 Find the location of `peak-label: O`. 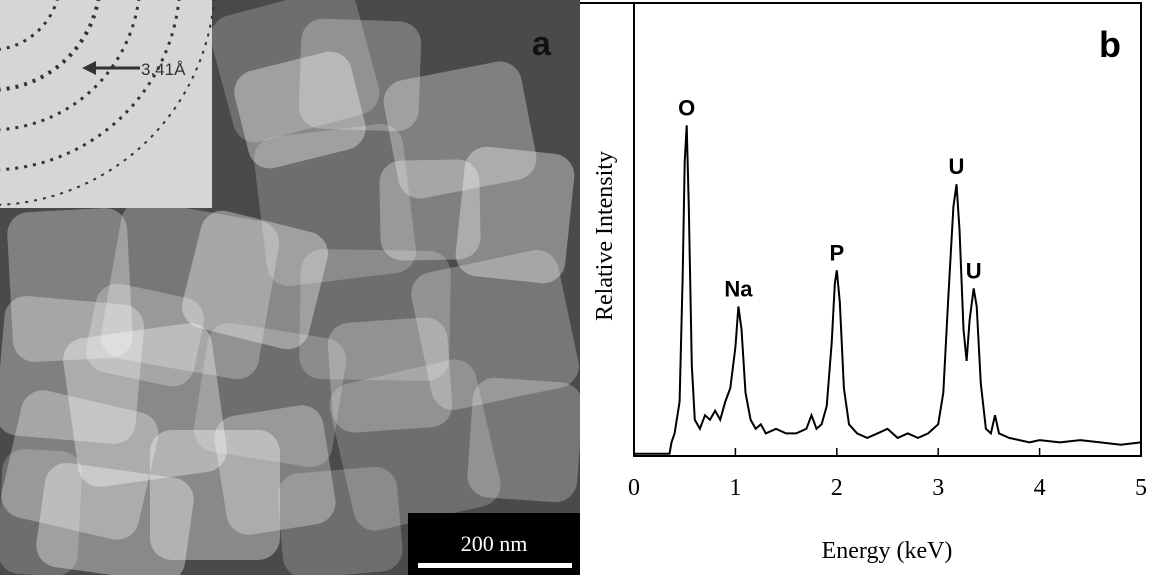

peak-label: O is located at coordinates (686, 107).